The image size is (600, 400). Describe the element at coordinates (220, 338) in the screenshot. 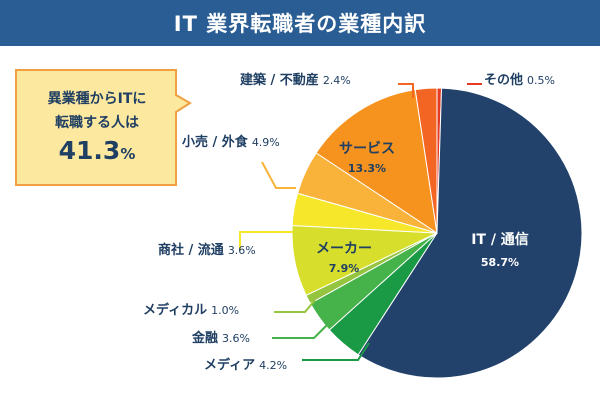

I see `slice-label: 金融 3.6%` at that location.